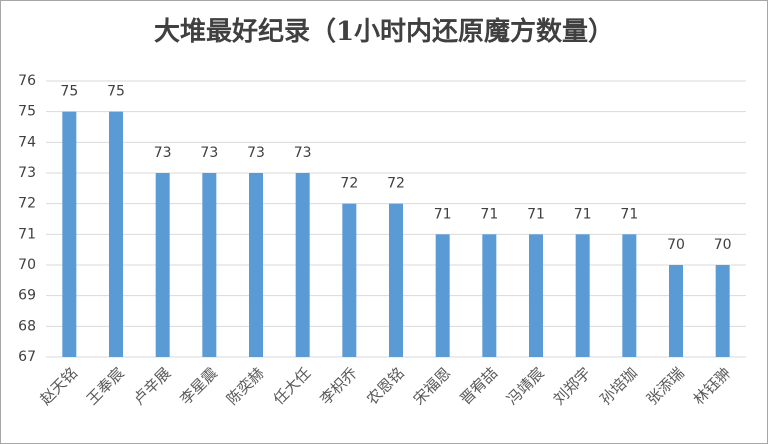  What do you see at coordinates (27, 357) in the screenshot?
I see `y-tick-label: 67` at bounding box center [27, 357].